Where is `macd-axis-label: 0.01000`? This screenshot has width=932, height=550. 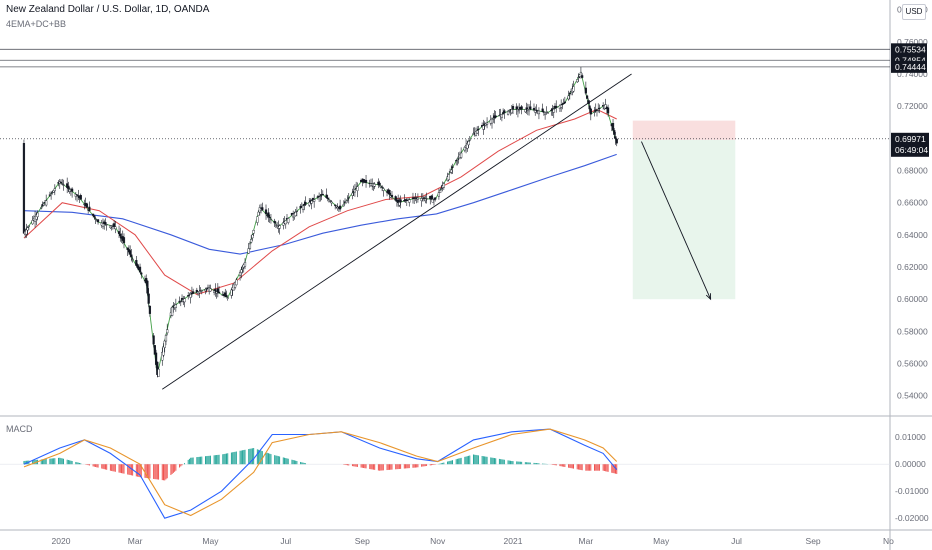 macd-axis-label: 0.01000 is located at coordinates (910, 437).